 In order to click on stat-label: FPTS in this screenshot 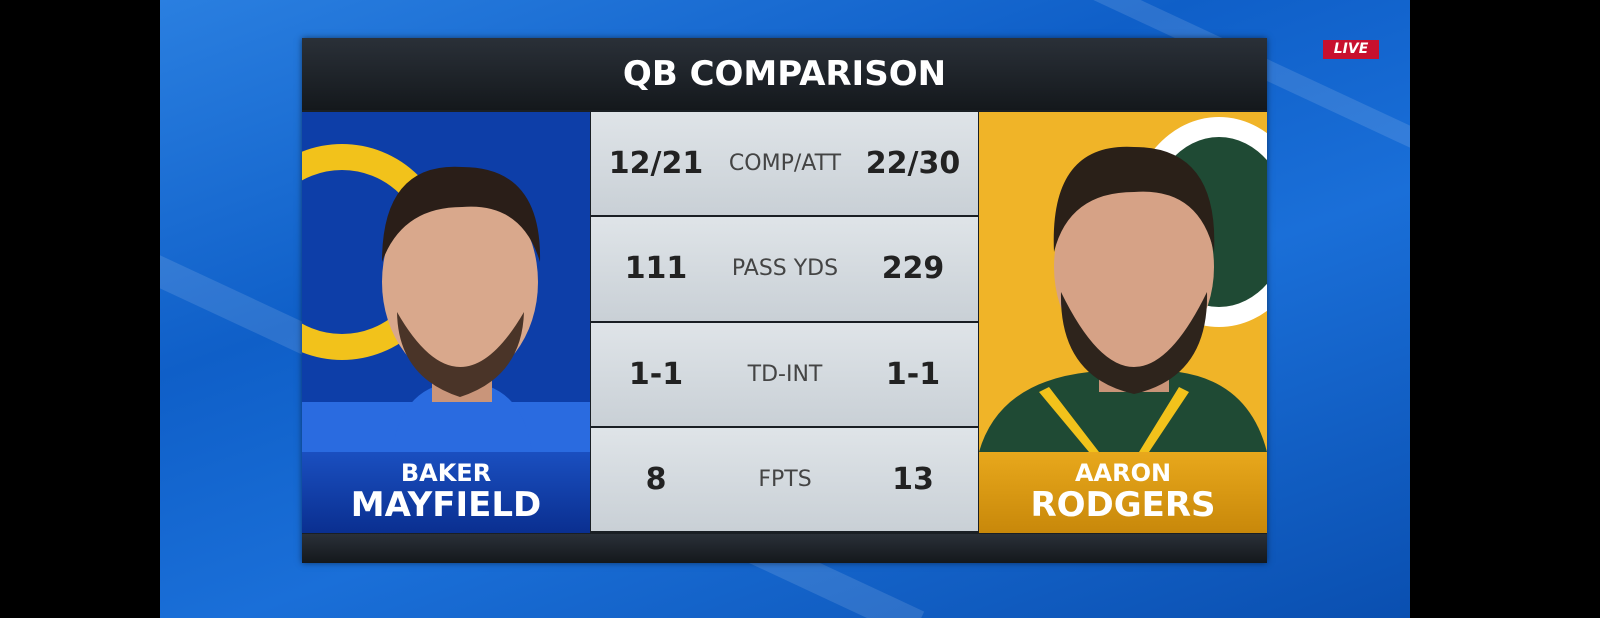, I will do `click(785, 479)`.